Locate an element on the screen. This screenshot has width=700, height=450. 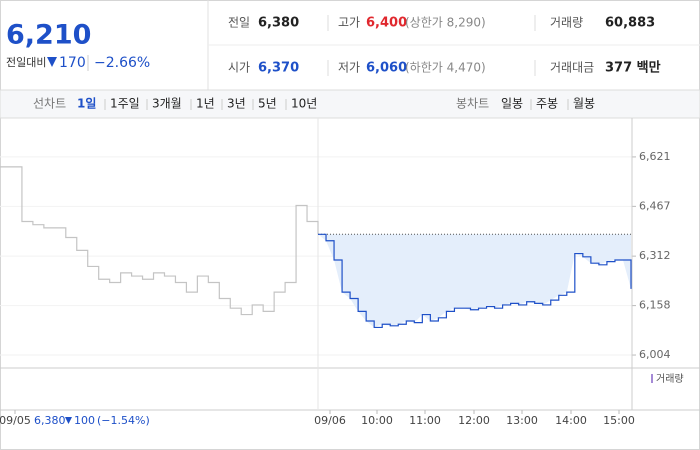
x-tick-label: 09/05 is located at coordinates (15, 420).